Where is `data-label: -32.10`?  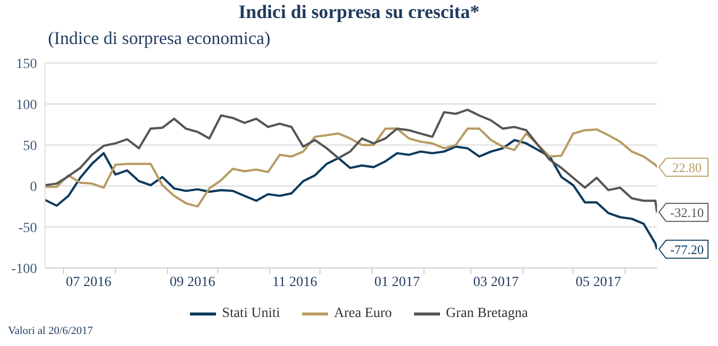
data-label: -32.10 is located at coordinates (687, 212).